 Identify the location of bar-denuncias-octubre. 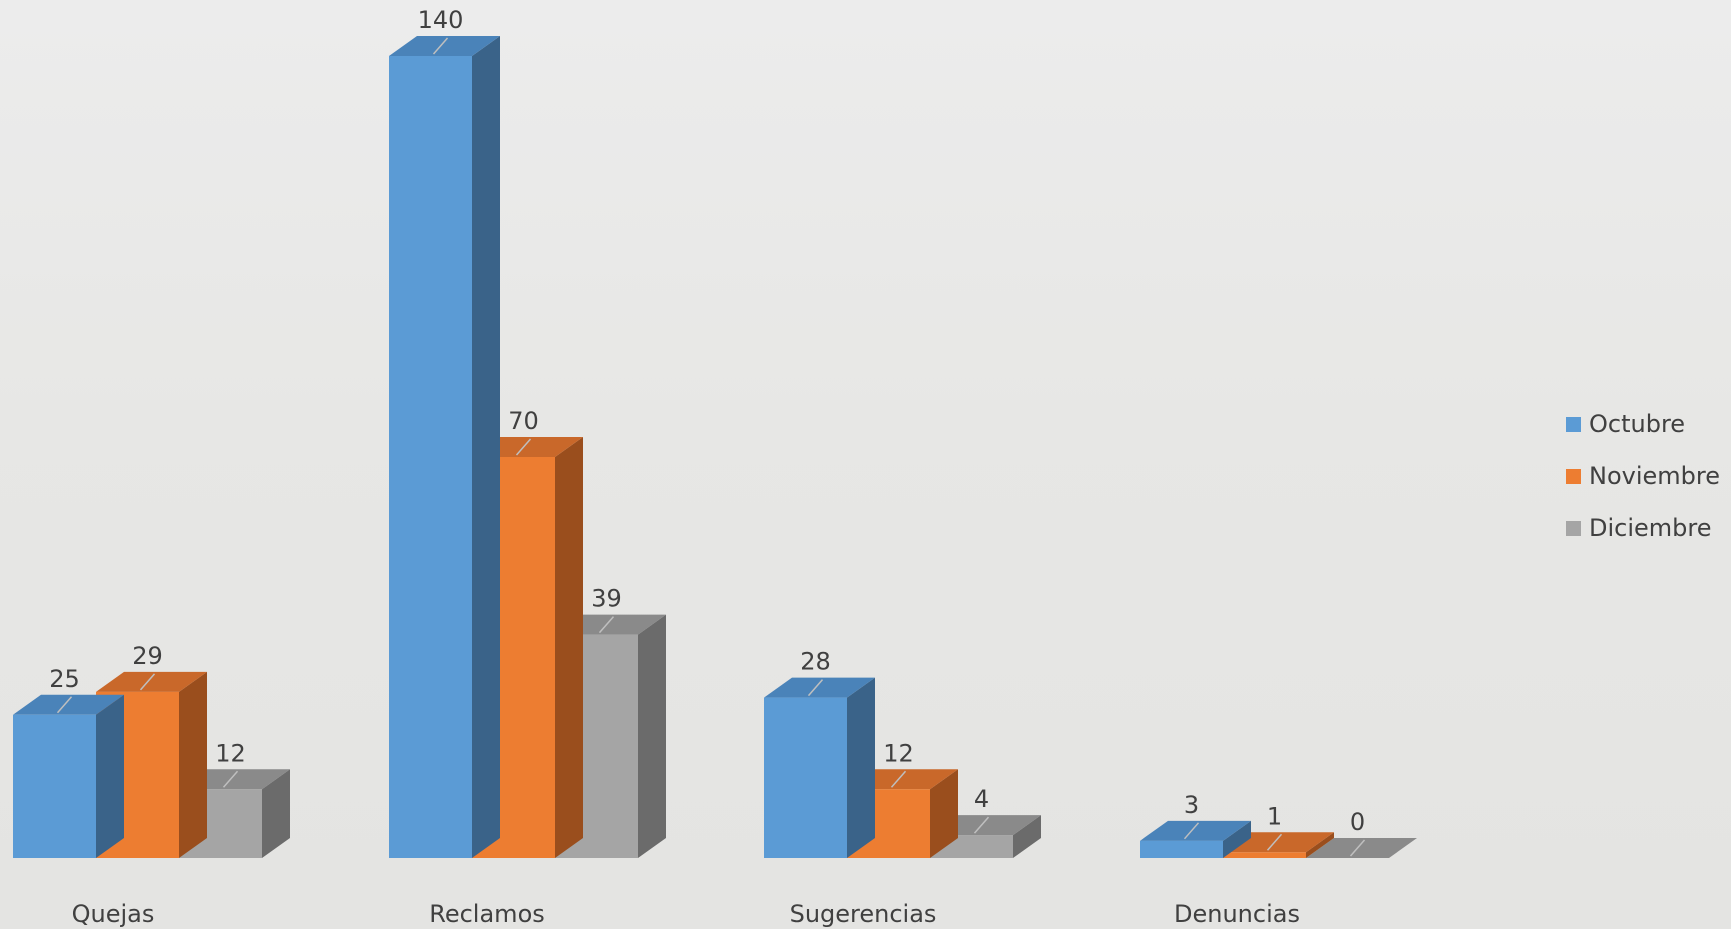
(1195, 839).